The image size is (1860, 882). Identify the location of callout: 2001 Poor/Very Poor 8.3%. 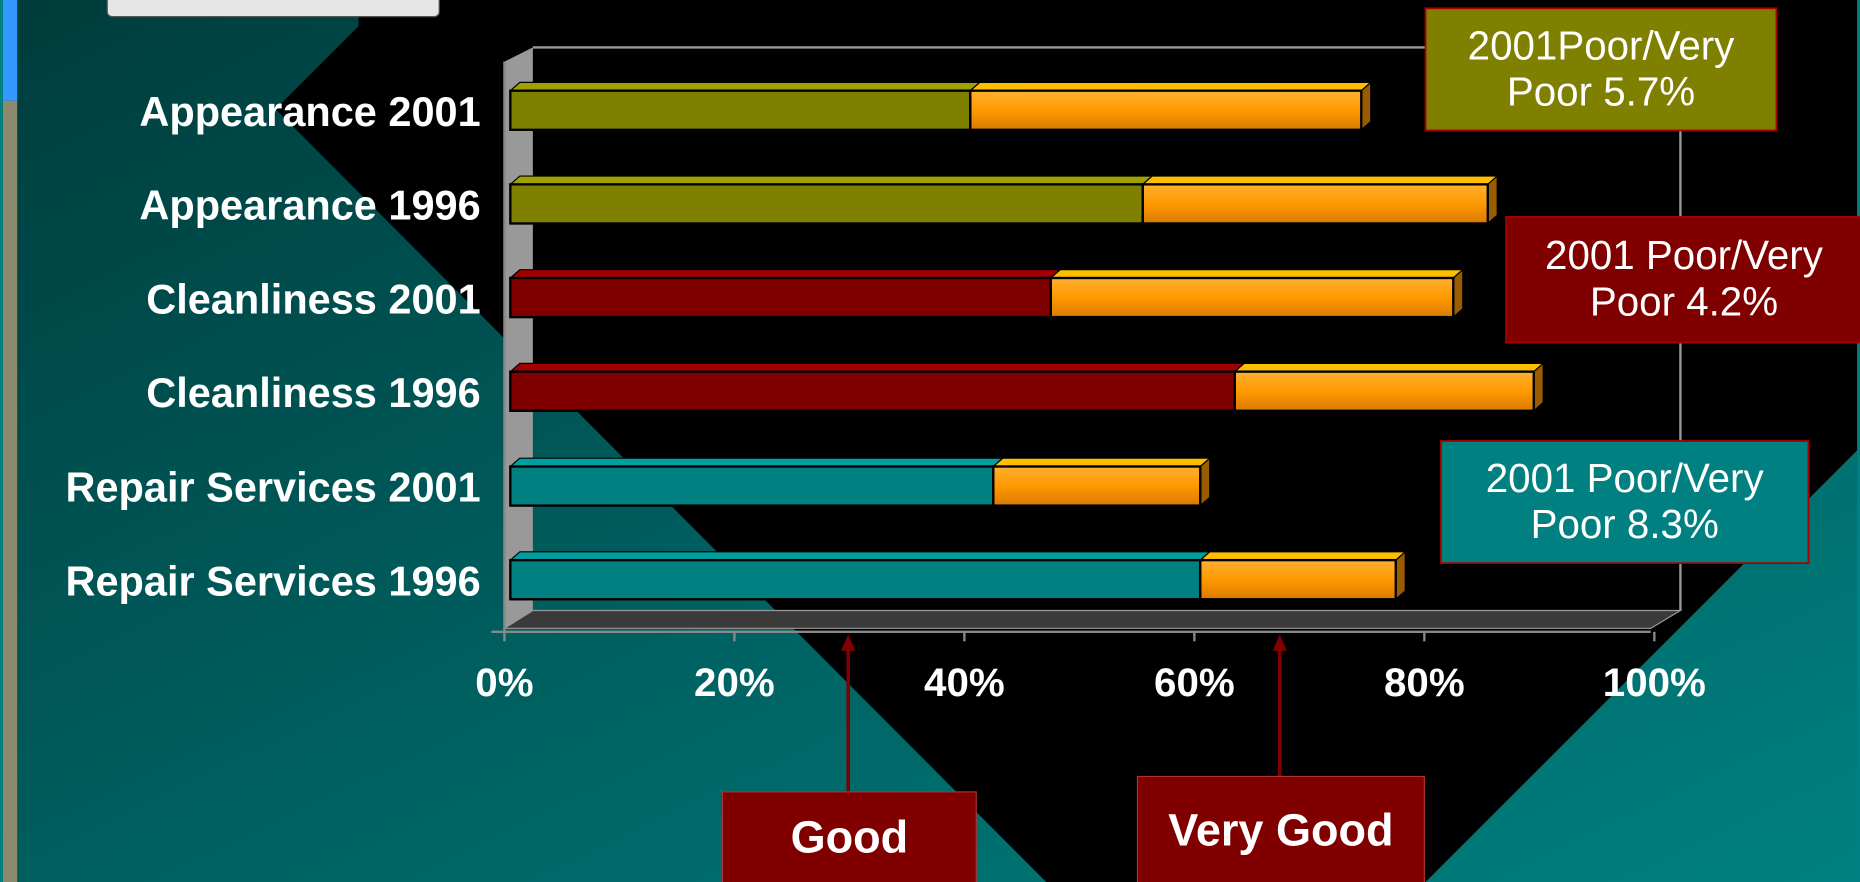
(1624, 501).